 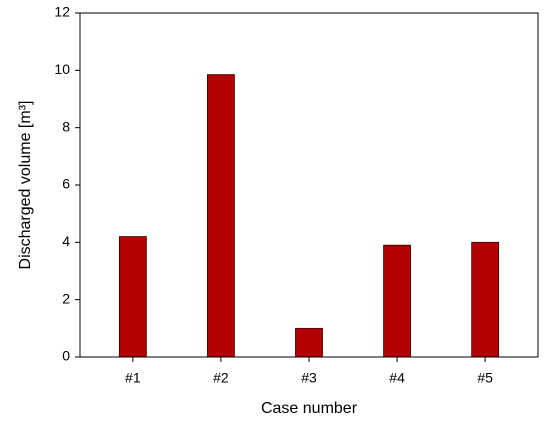 I want to click on x-tick-label: #2, so click(x=221, y=378).